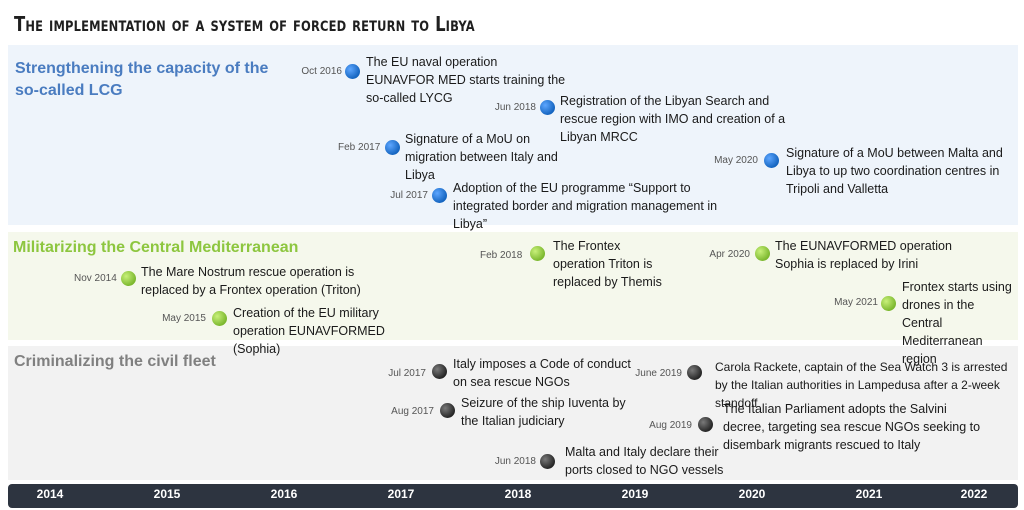  I want to click on year-label: 2014, so click(50, 494).